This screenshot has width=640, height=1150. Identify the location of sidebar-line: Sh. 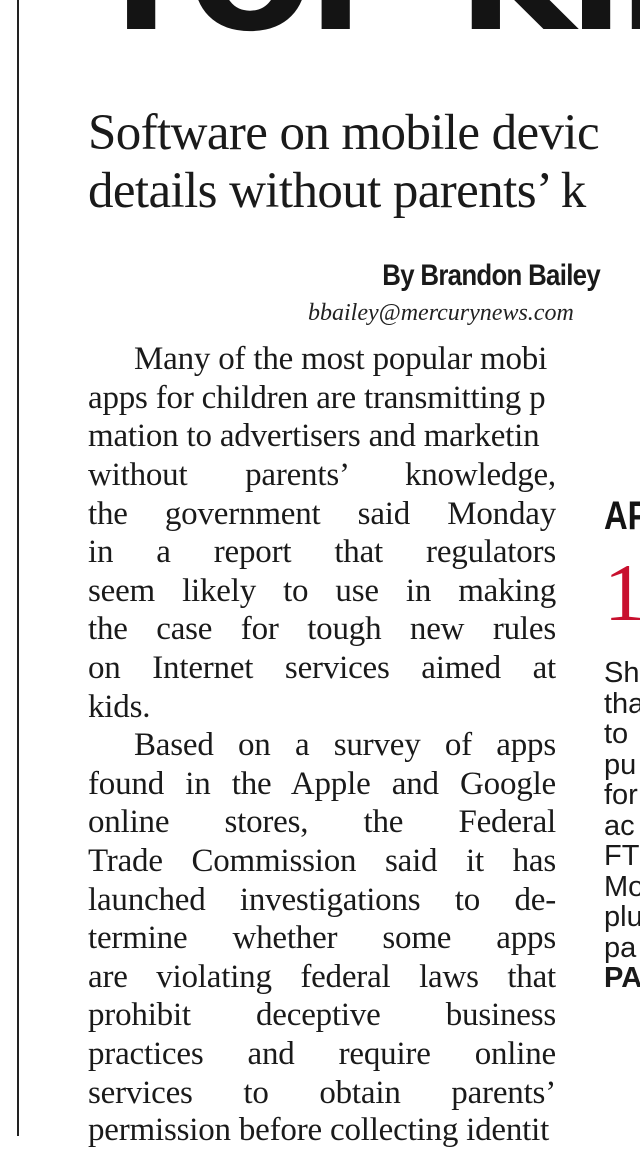
(622, 673).